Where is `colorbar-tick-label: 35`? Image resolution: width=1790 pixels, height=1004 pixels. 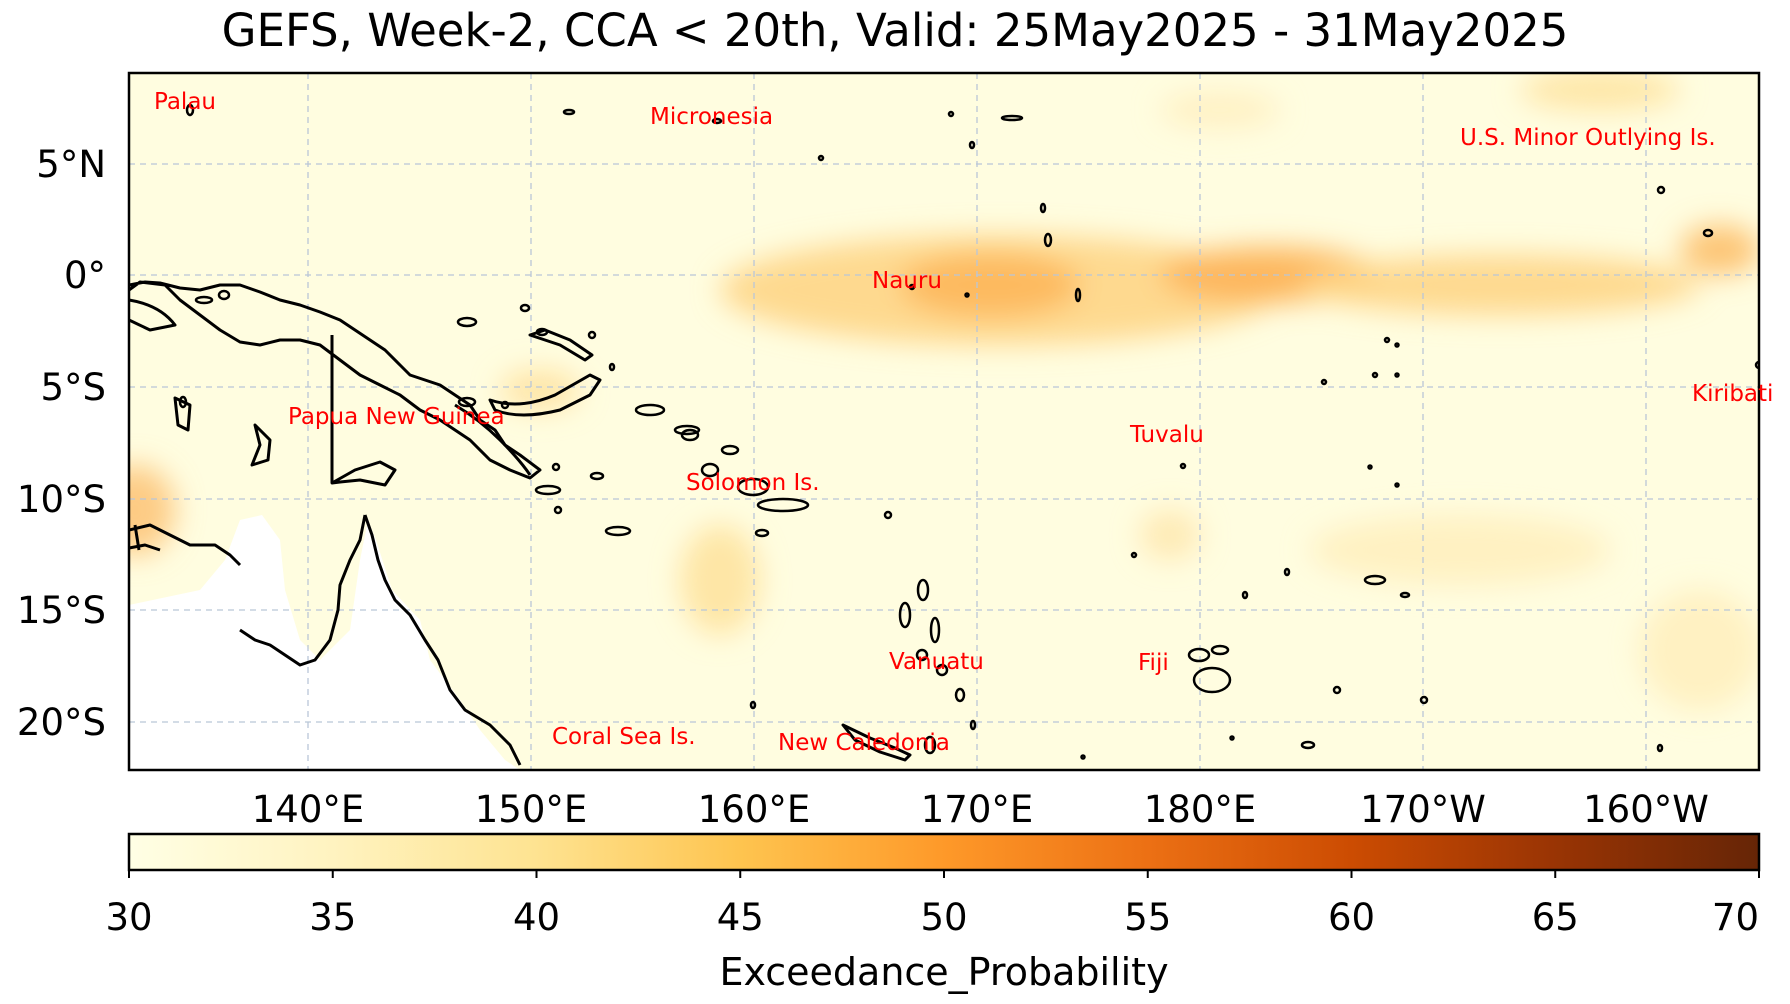
colorbar-tick-label: 35 is located at coordinates (332, 917).